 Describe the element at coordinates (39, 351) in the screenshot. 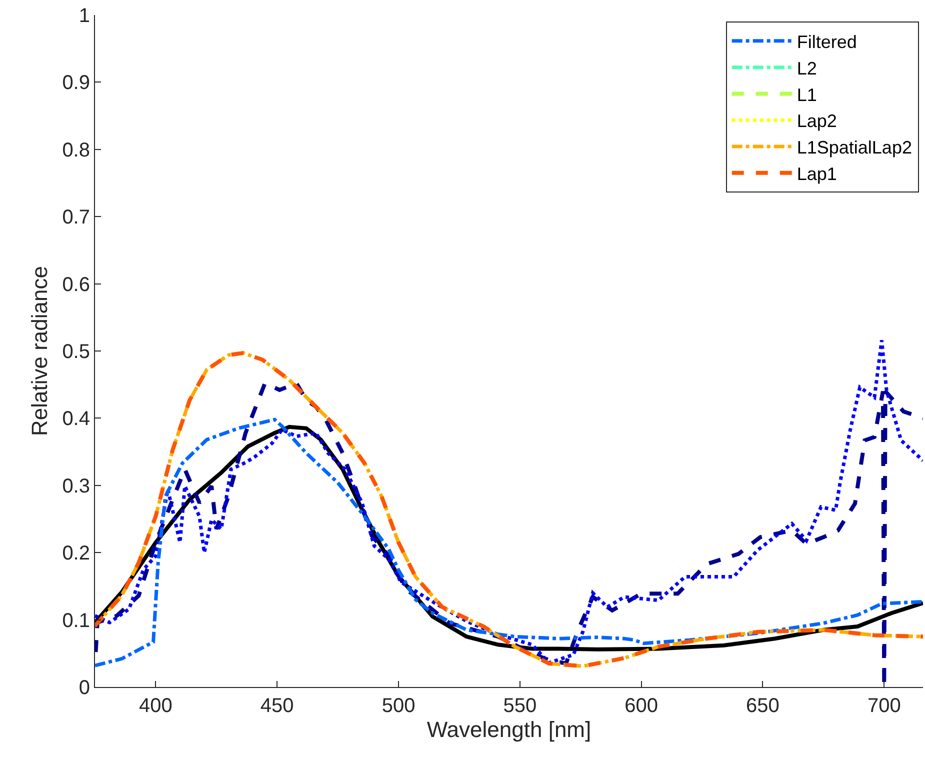

I see `y-axis-title: Relative radiance` at that location.